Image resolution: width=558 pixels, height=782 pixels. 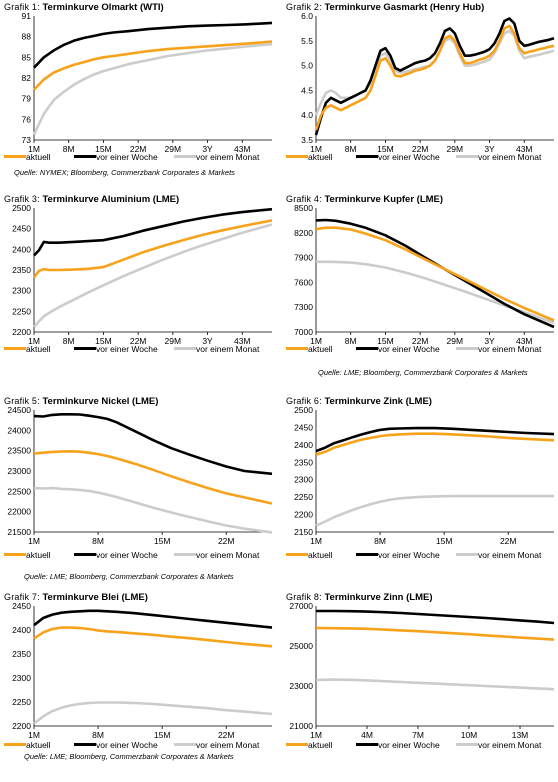 I want to click on y-tick-label: 22000, so click(x=19, y=512).